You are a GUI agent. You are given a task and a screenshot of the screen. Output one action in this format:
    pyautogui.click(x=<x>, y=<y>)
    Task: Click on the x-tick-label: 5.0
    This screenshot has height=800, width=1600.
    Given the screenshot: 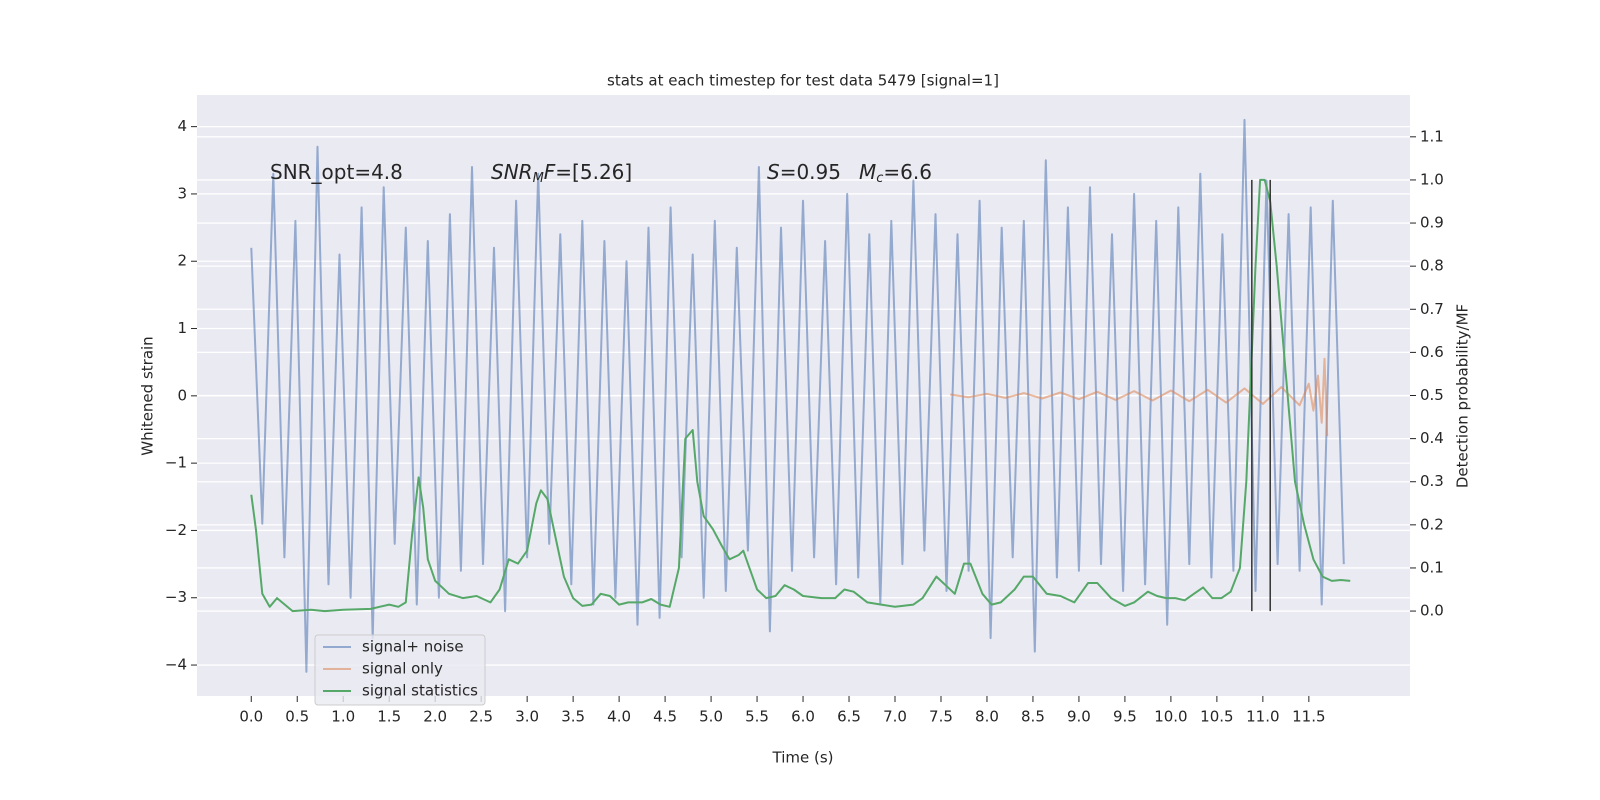 What is the action you would take?
    pyautogui.click(x=711, y=717)
    